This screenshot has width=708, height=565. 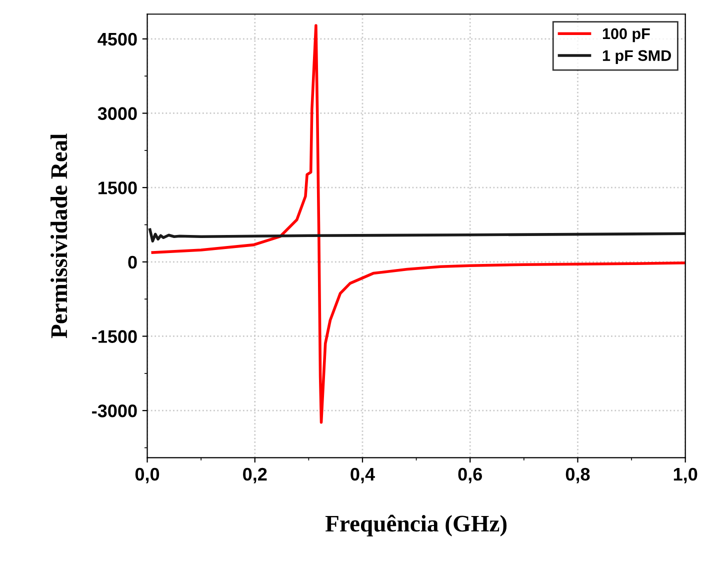 What do you see at coordinates (636, 57) in the screenshot?
I see `legend-label: 1 pF SMD` at bounding box center [636, 57].